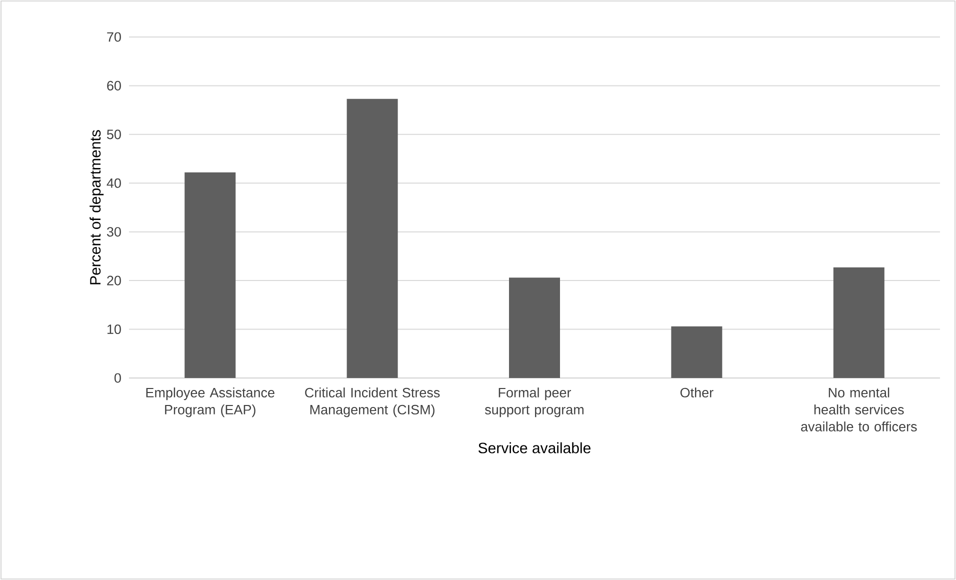  Describe the element at coordinates (697, 393) in the screenshot. I see `x-tick-label: Other` at that location.